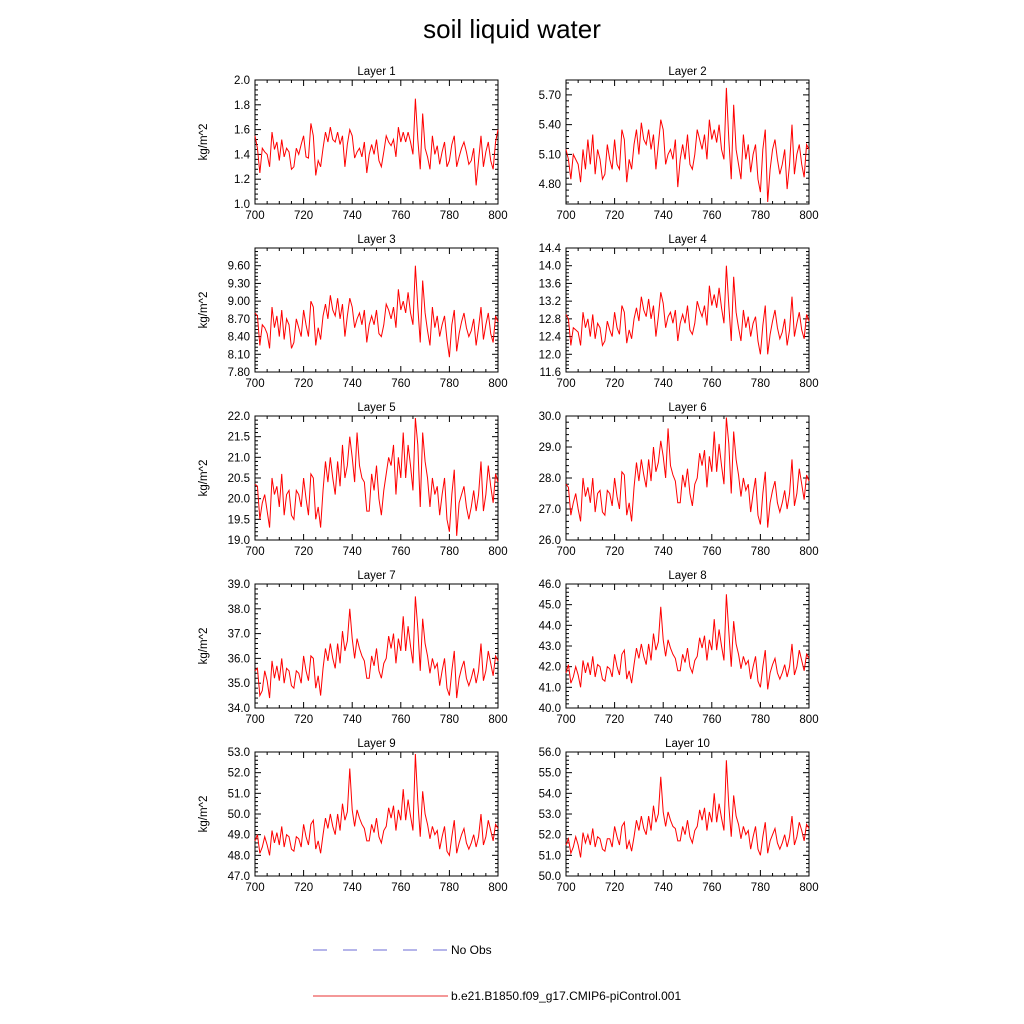 This screenshot has width=1024, height=1024. Describe the element at coordinates (550, 417) in the screenshot. I see `y-tick-label: 30.0` at that location.